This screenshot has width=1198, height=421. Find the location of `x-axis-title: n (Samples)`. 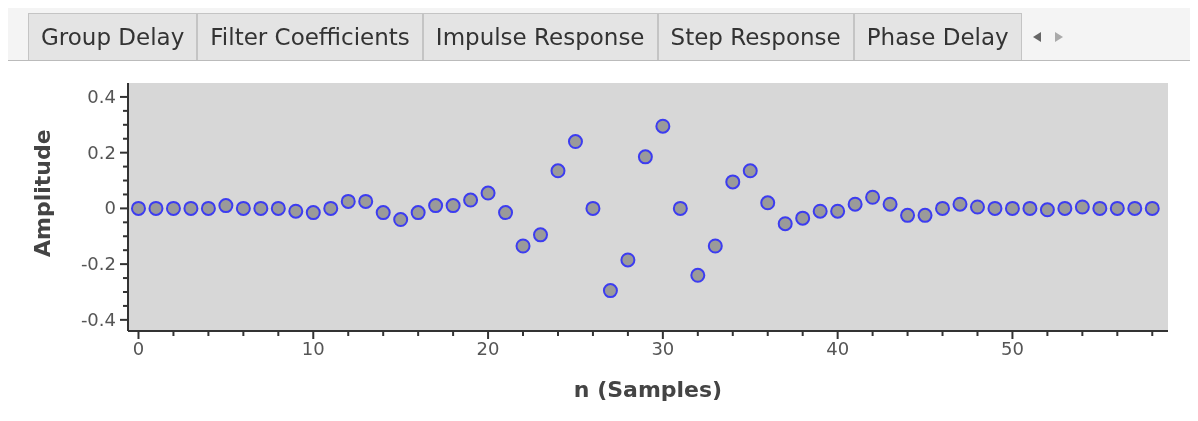

x-axis-title: n (Samples) is located at coordinates (648, 389).